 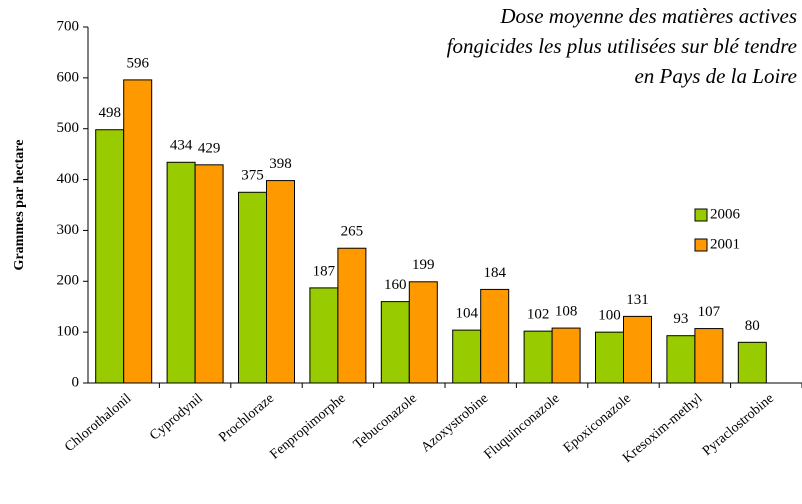 What do you see at coordinates (648, 16) in the screenshot?
I see `chart-title: Dose moyenne des matières actives` at bounding box center [648, 16].